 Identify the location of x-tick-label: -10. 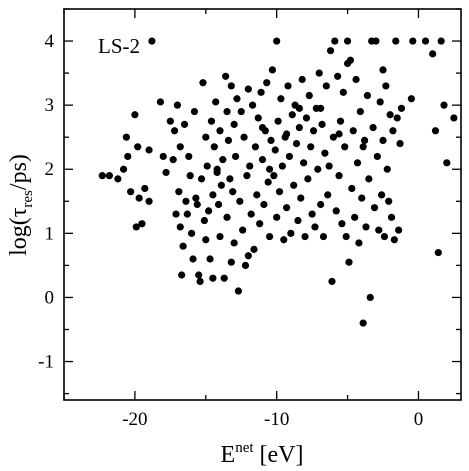
(276, 419).